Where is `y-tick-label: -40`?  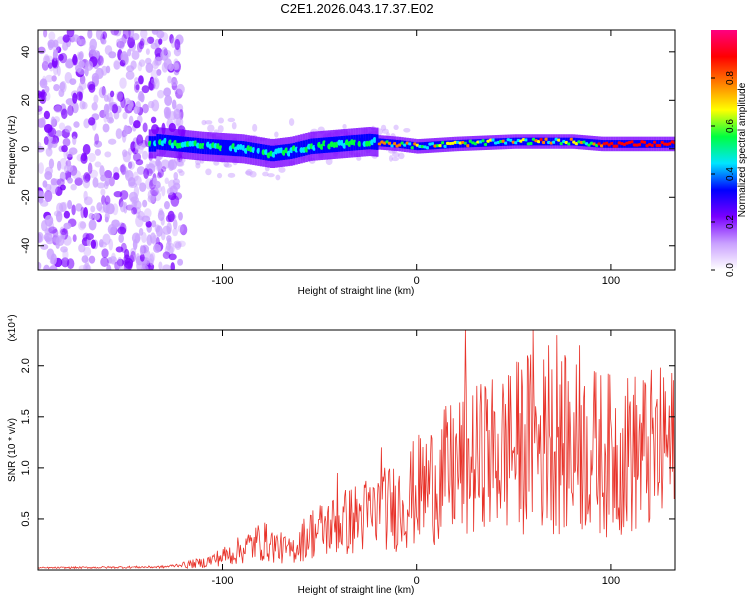
y-tick-label: -40 is located at coordinates (26, 246).